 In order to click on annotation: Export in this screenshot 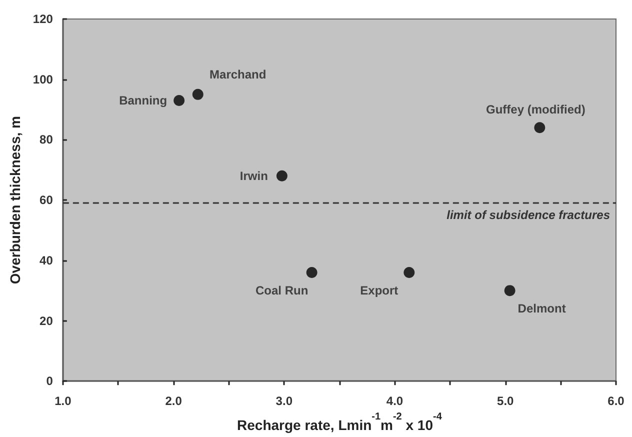, I will do `click(379, 290)`.